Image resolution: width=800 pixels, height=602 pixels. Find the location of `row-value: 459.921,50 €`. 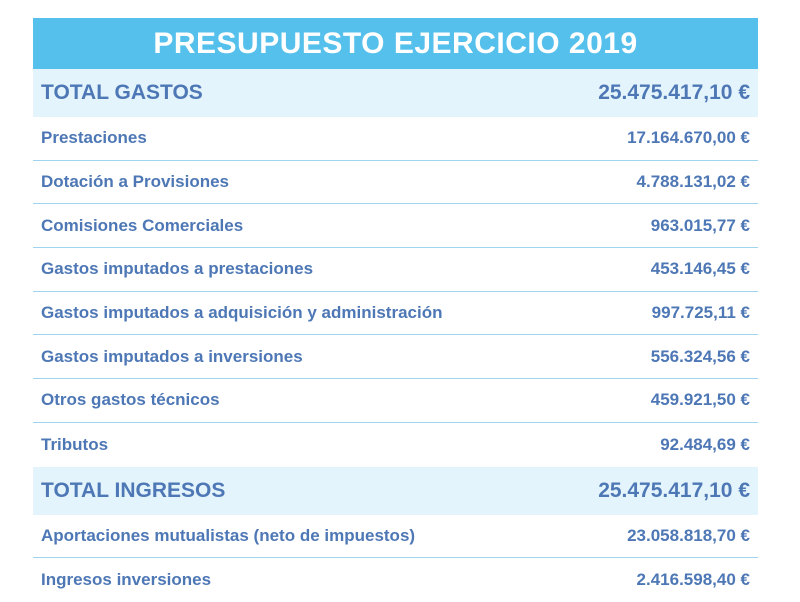

row-value: 459.921,50 € is located at coordinates (700, 400).